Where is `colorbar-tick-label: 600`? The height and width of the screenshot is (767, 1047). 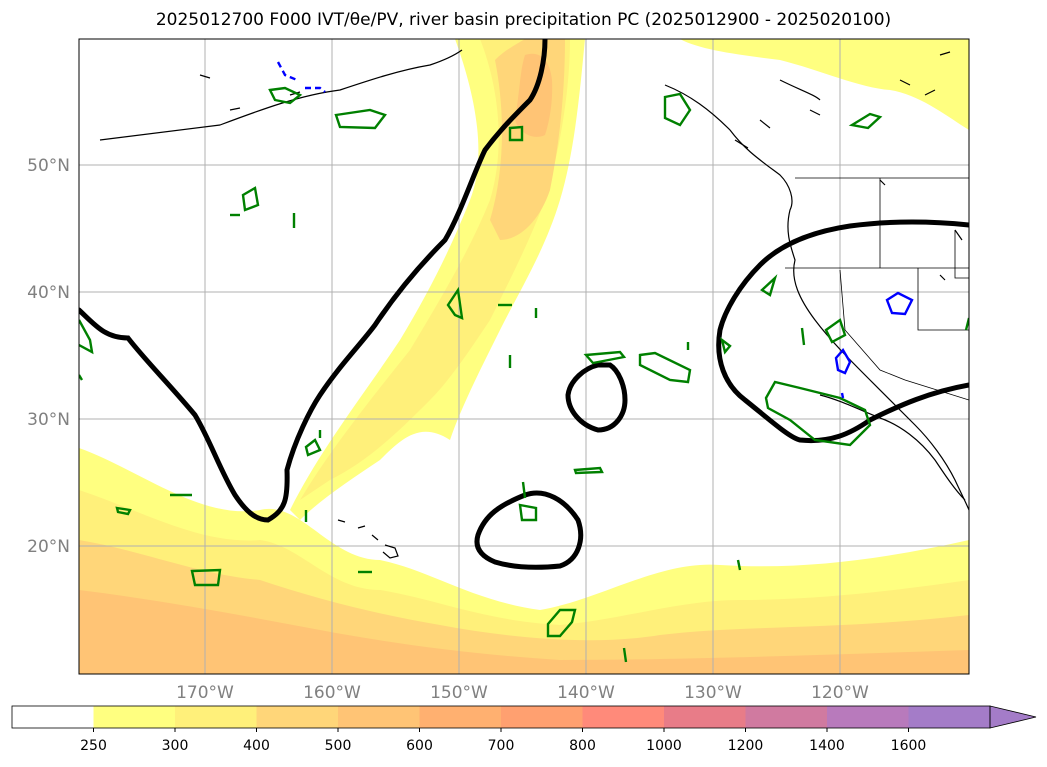 colorbar-tick-label: 600 is located at coordinates (419, 746).